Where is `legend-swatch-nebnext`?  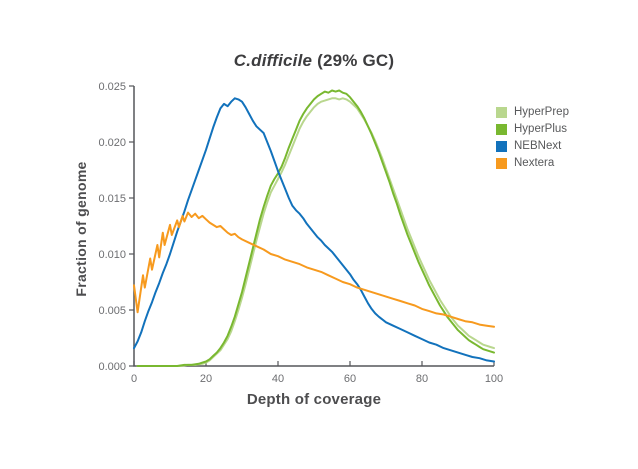
legend-swatch-nebnext is located at coordinates (501, 146).